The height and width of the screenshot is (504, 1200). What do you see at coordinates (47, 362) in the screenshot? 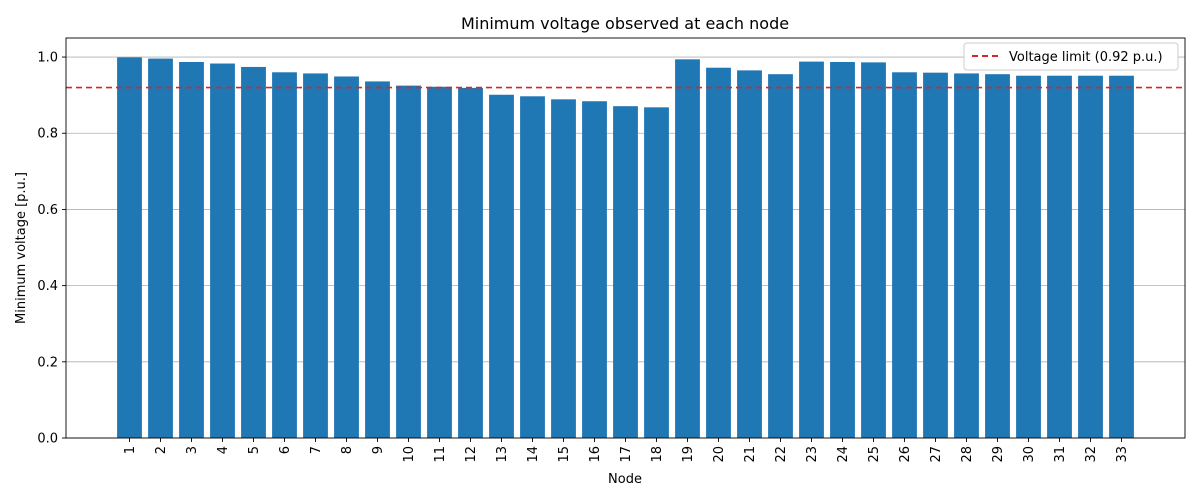
I see `y-tick-label: 0.2` at bounding box center [47, 362].